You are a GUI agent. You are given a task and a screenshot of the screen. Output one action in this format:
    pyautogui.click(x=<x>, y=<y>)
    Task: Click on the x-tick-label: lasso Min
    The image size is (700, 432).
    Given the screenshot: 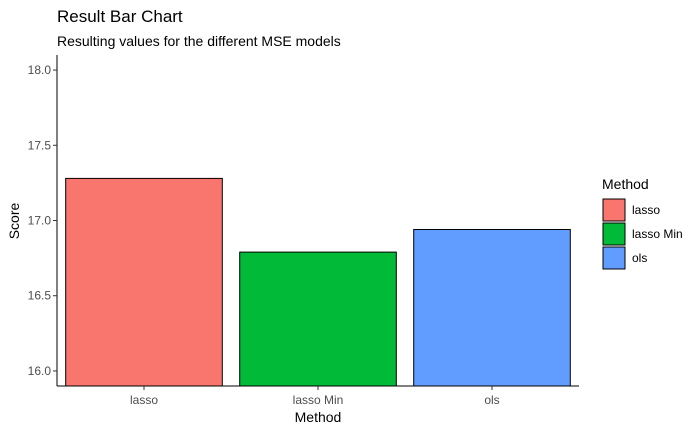 What is the action you would take?
    pyautogui.click(x=318, y=400)
    